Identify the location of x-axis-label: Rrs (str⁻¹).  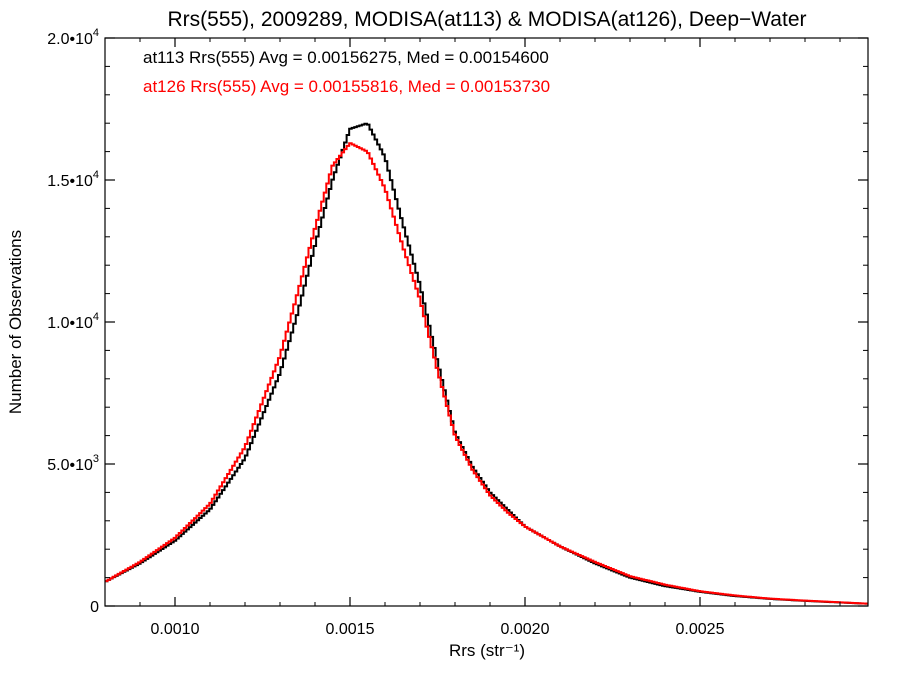
(487, 650).